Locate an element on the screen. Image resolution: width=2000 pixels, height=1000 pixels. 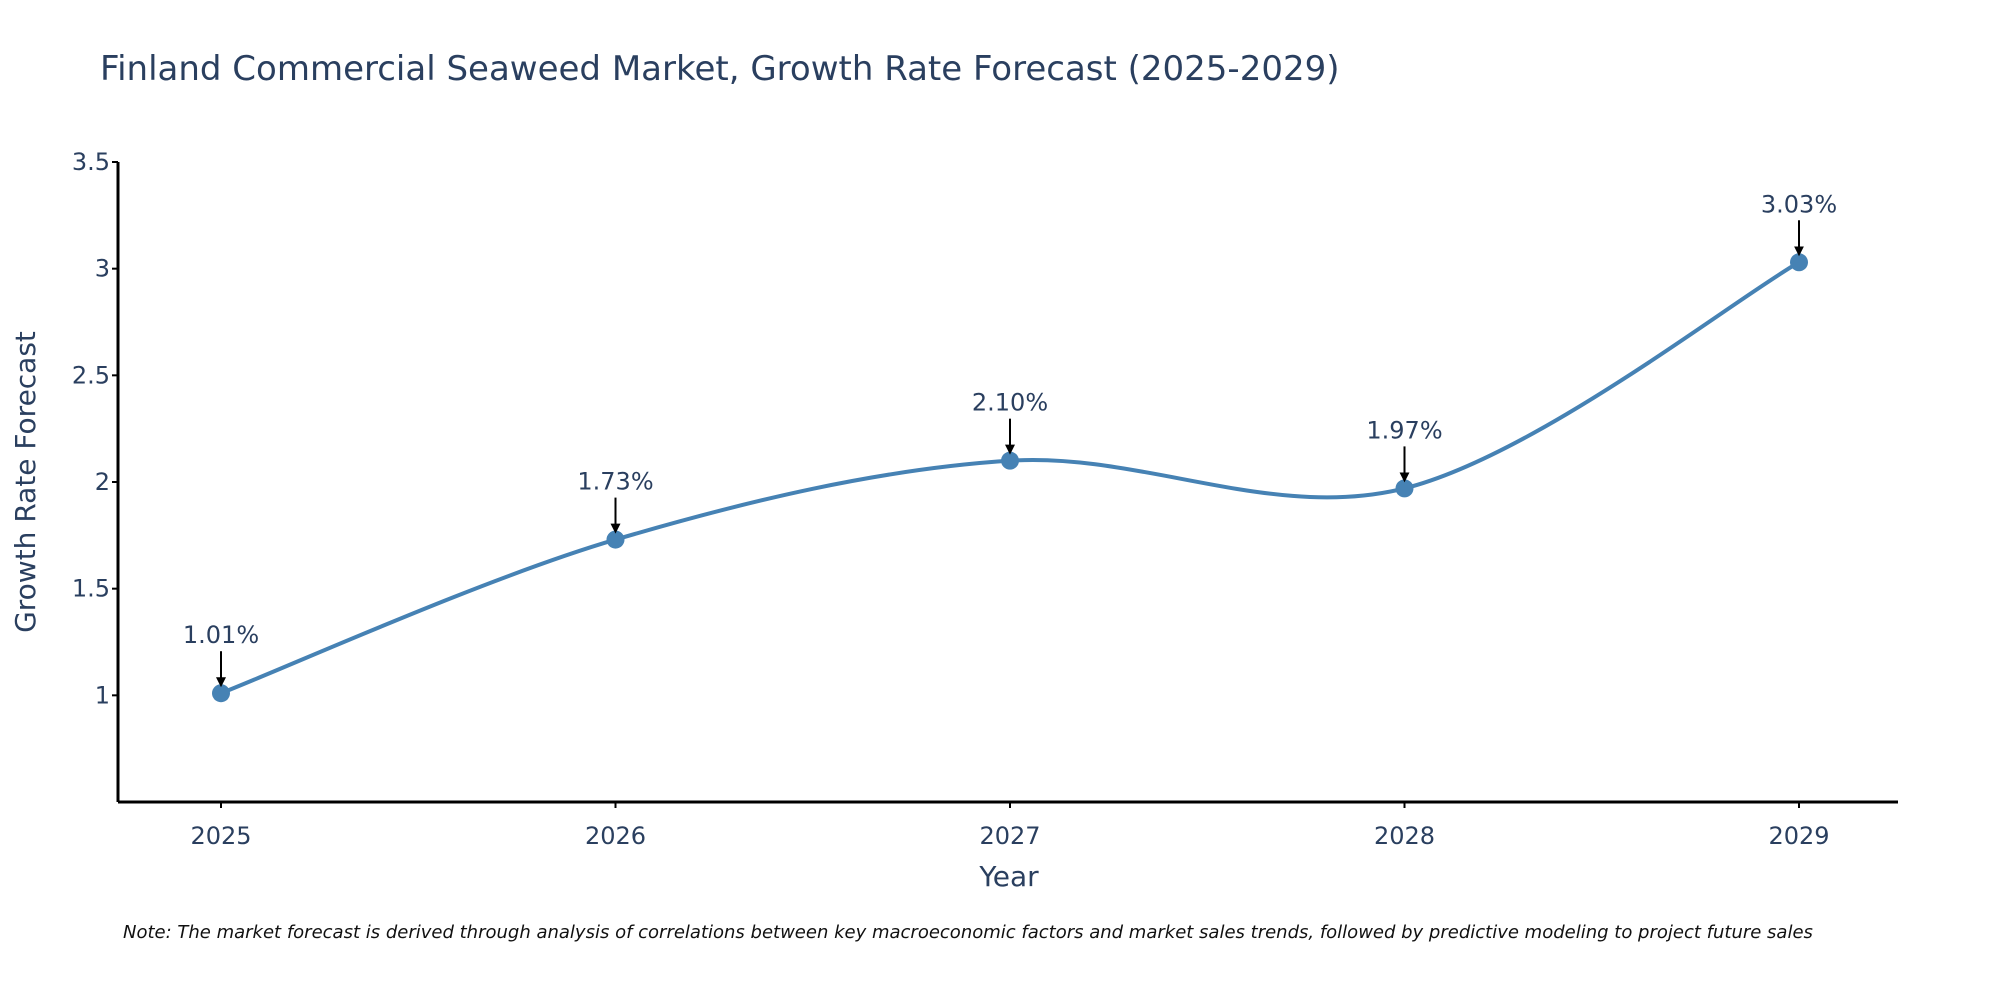
data-point-2026 is located at coordinates (615, 539).